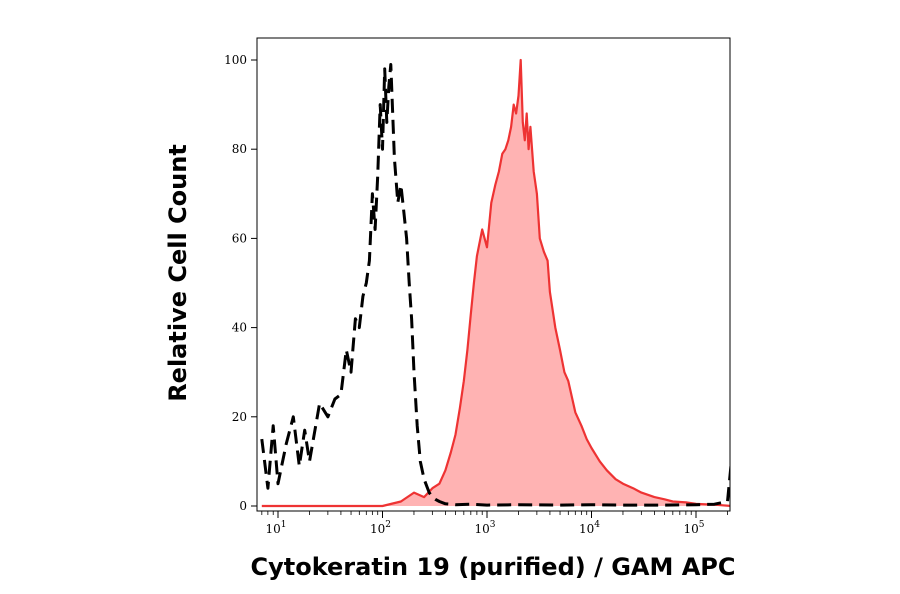  Describe the element at coordinates (239, 417) in the screenshot. I see `y-tick-label-20: 20` at that location.